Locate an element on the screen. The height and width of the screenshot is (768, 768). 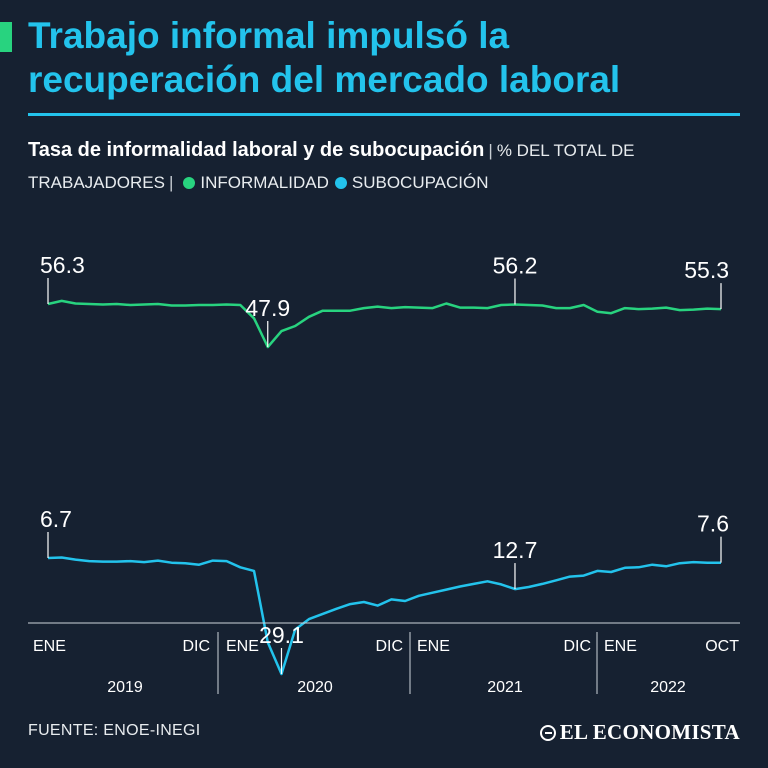
year-label: 2022 is located at coordinates (668, 687).